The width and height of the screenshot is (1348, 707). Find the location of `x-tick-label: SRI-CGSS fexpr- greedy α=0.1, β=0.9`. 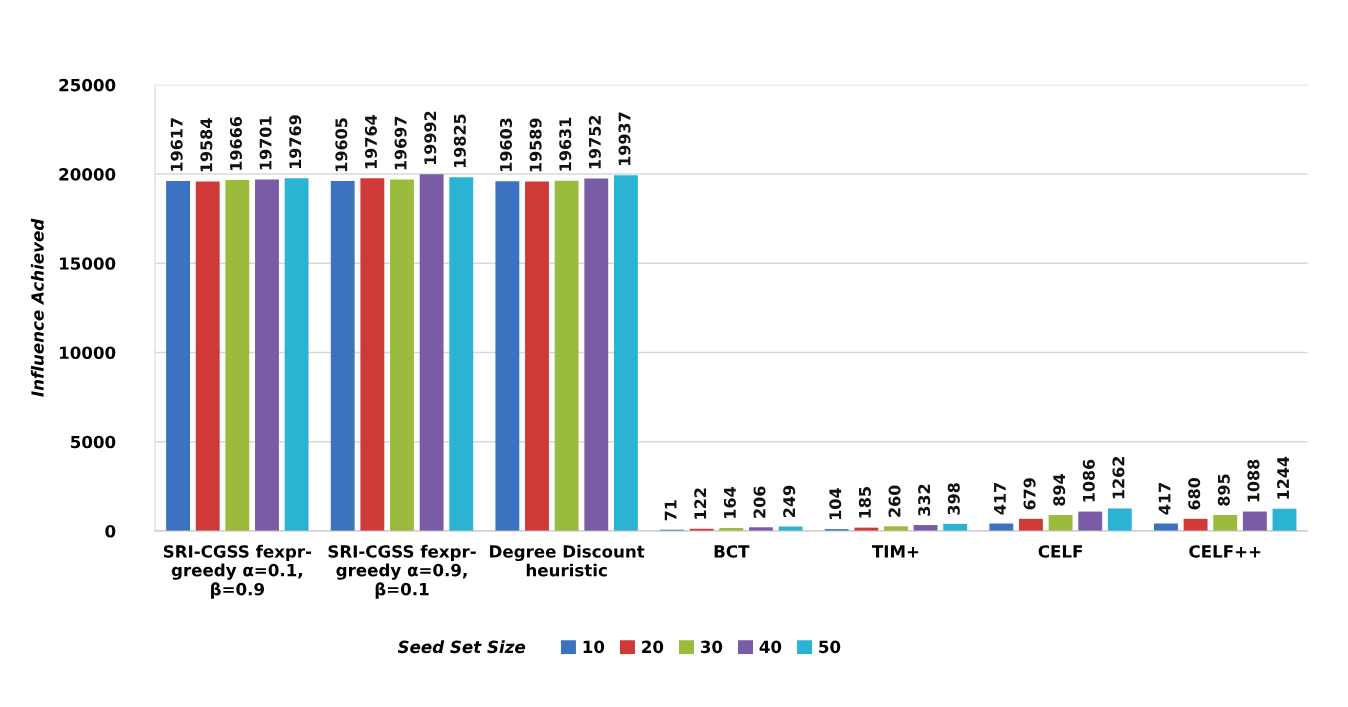

x-tick-label: SRI-CGSS fexpr- greedy α=0.1, β=0.9 is located at coordinates (237, 571).